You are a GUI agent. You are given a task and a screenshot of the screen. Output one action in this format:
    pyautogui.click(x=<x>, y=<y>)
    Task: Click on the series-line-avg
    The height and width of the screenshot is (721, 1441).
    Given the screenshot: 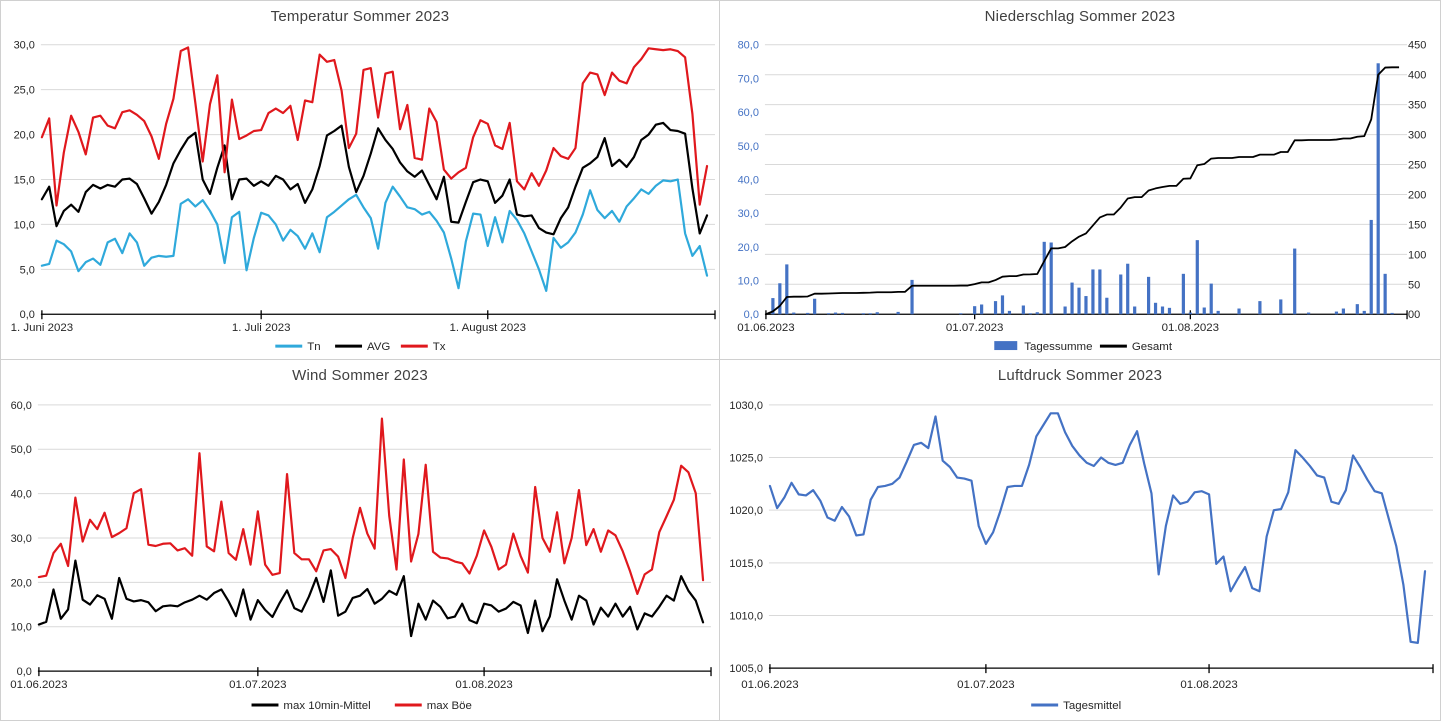 What is the action you would take?
    pyautogui.click(x=374, y=178)
    